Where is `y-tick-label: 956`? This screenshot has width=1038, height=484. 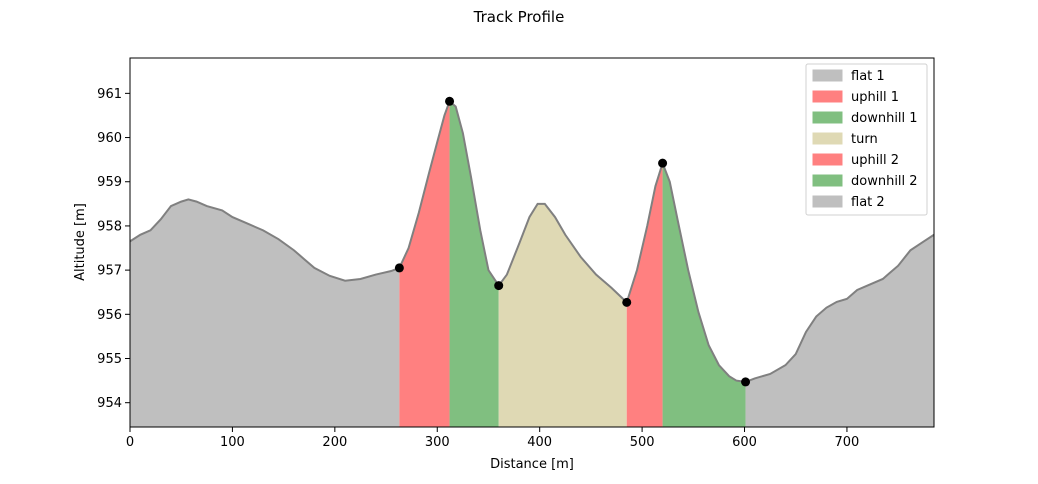 y-tick-label: 956 is located at coordinates (109, 315).